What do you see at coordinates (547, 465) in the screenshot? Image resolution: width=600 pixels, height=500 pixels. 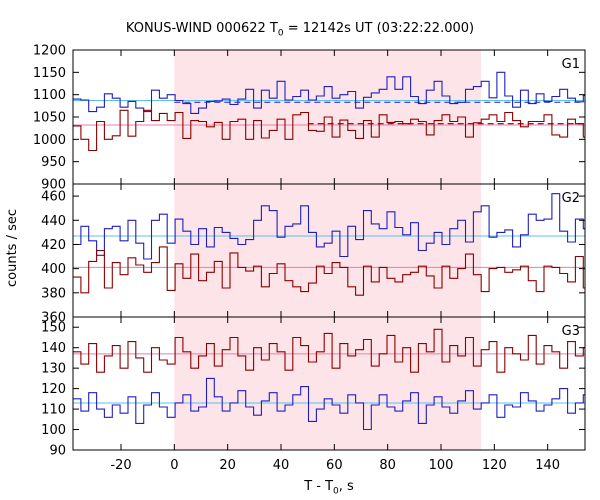 I see `x-tick-label: 140` at bounding box center [547, 465].